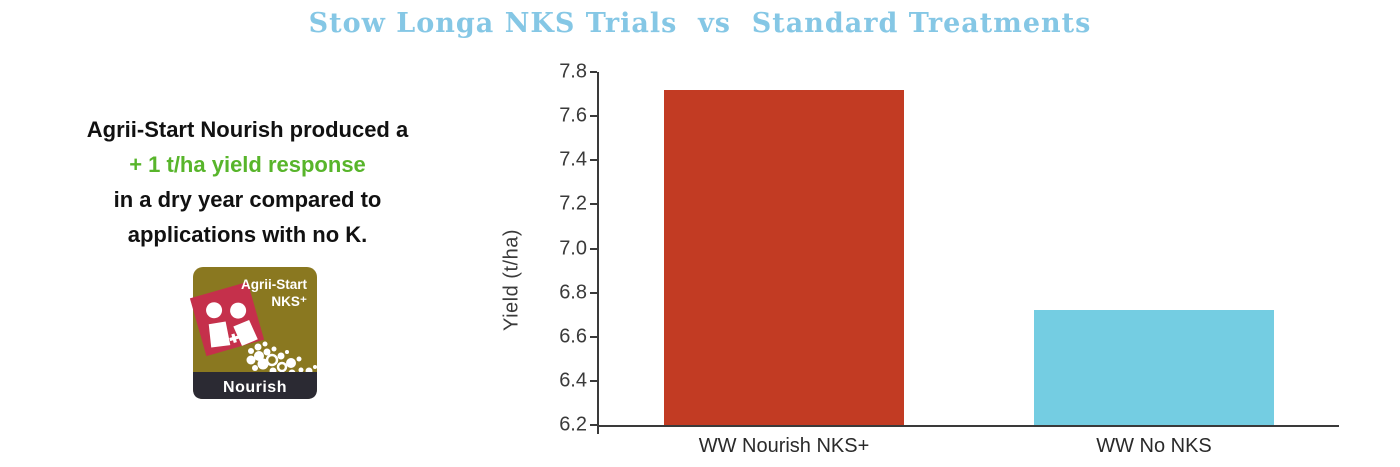  I want to click on y-tick-label: 6.4, so click(573, 380).